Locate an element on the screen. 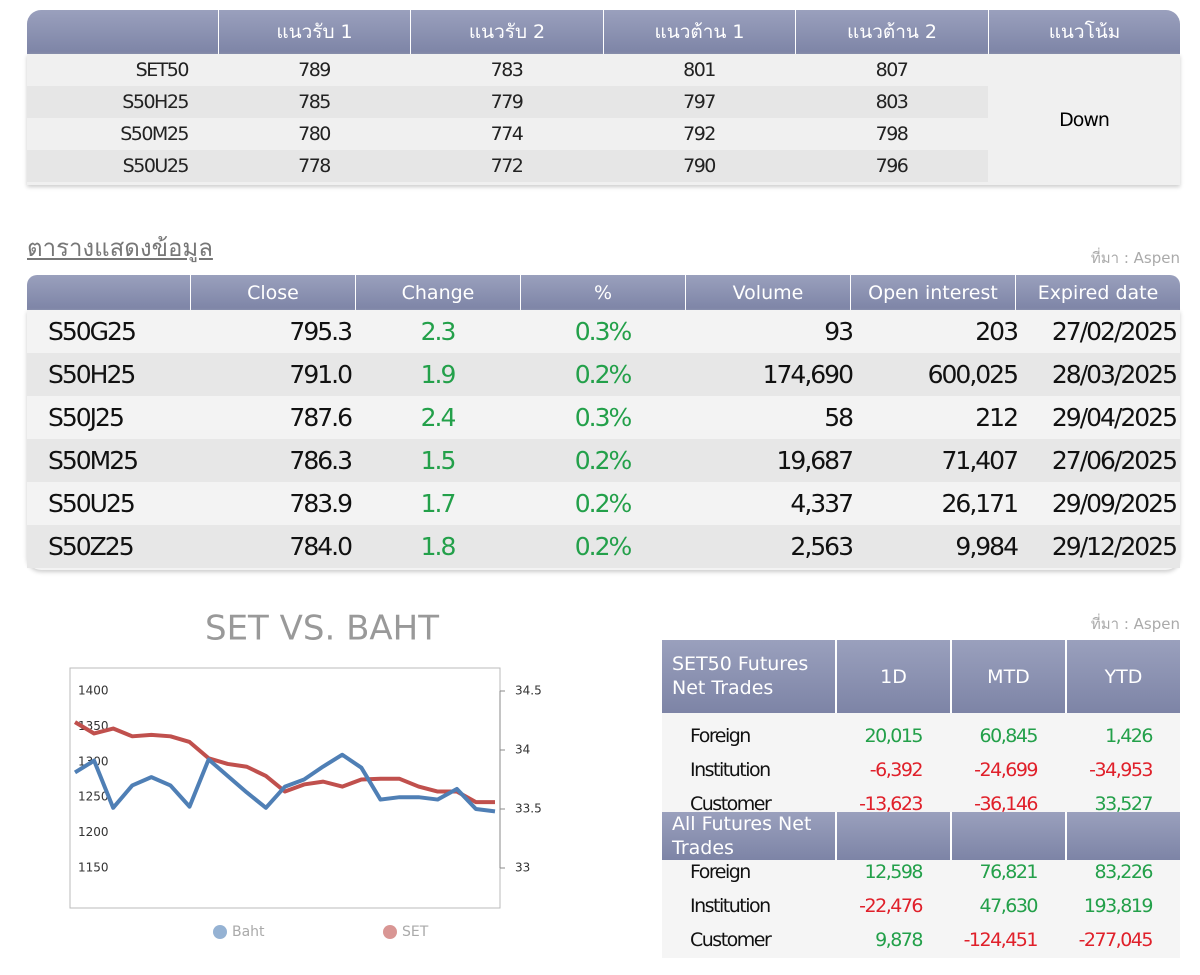 The width and height of the screenshot is (1200, 975). info-cell: 27/02/2025 is located at coordinates (1114, 331).